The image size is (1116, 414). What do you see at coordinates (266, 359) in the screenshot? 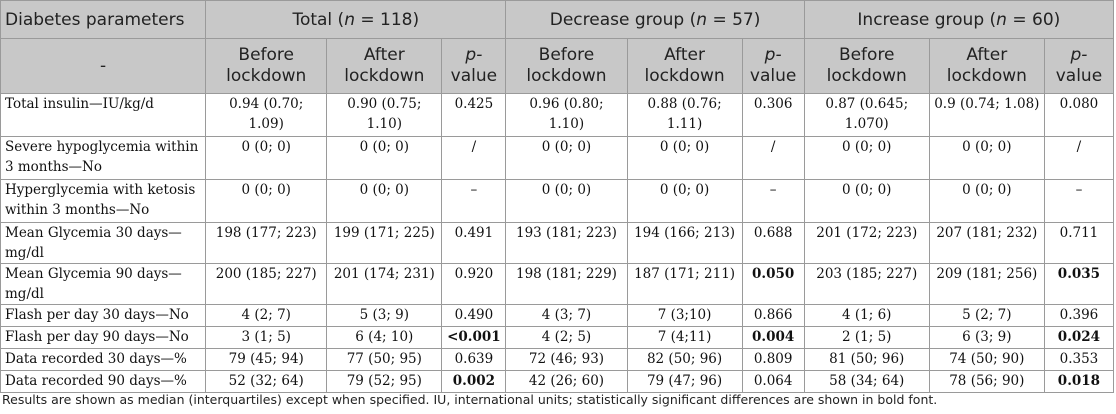
I see `cell-total-before: 79 (45; 94)` at bounding box center [266, 359].